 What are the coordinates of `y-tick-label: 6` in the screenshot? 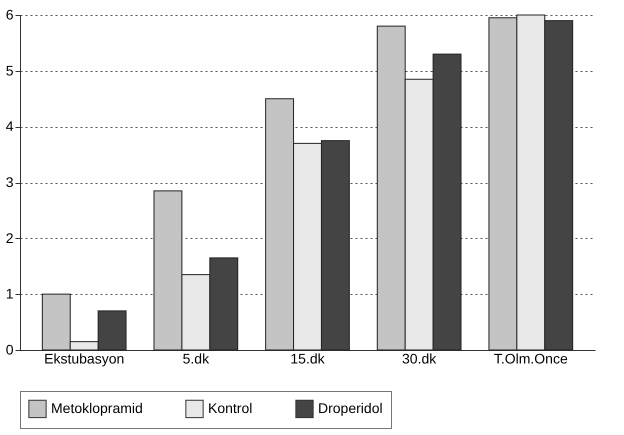 It's located at (10, 14).